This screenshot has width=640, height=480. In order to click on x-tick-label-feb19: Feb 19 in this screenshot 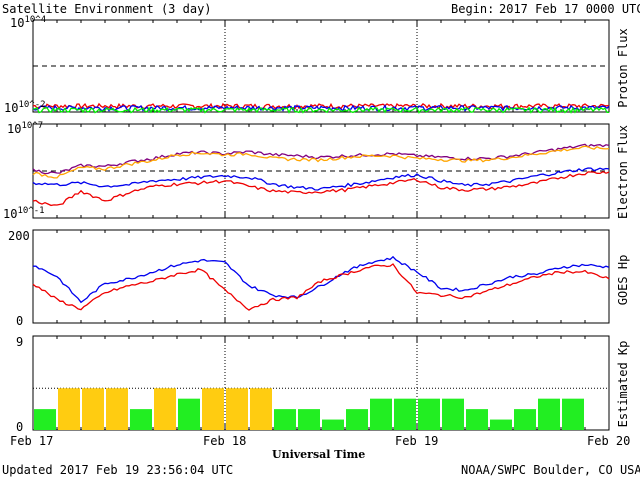, I will do `click(416, 441)`.